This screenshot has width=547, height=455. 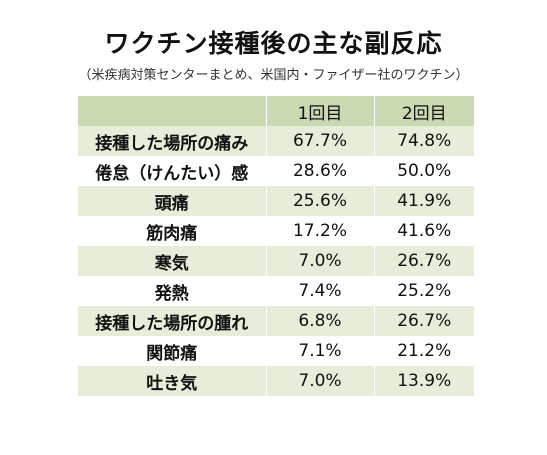 What do you see at coordinates (424, 231) in the screenshot?
I see `dose2-value: 41.6%` at bounding box center [424, 231].